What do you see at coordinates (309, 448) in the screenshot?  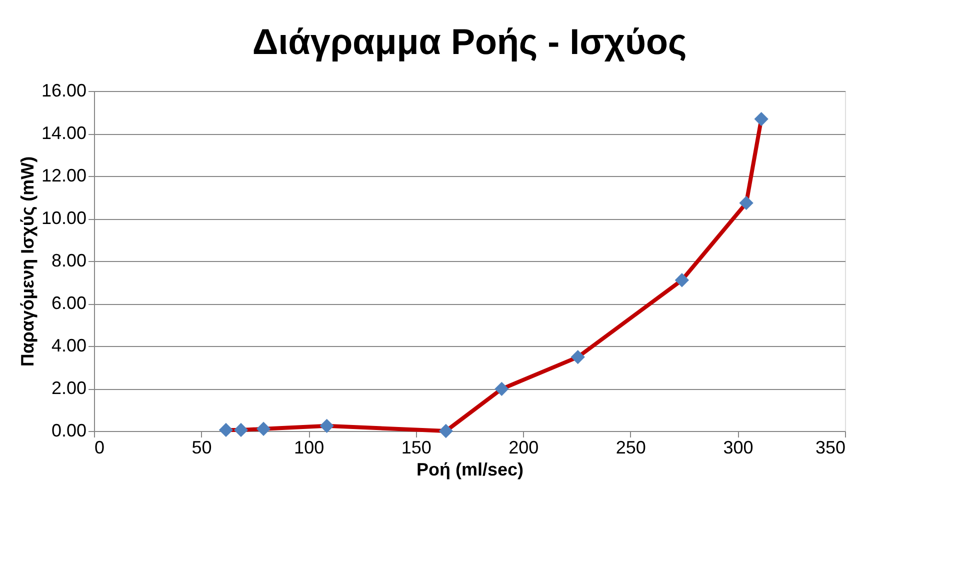 I see `x-tick-label: 100` at bounding box center [309, 448].